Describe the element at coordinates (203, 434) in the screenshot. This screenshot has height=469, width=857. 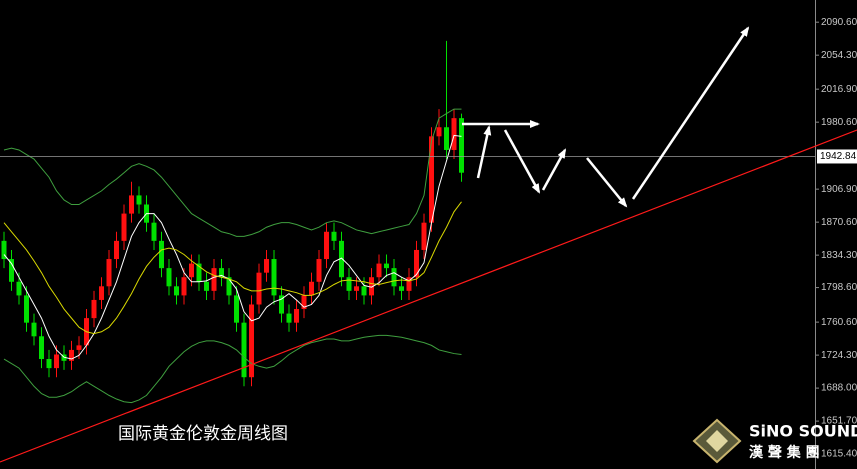
I see `chart-title: 国际黄金伦敦金周线图` at that location.